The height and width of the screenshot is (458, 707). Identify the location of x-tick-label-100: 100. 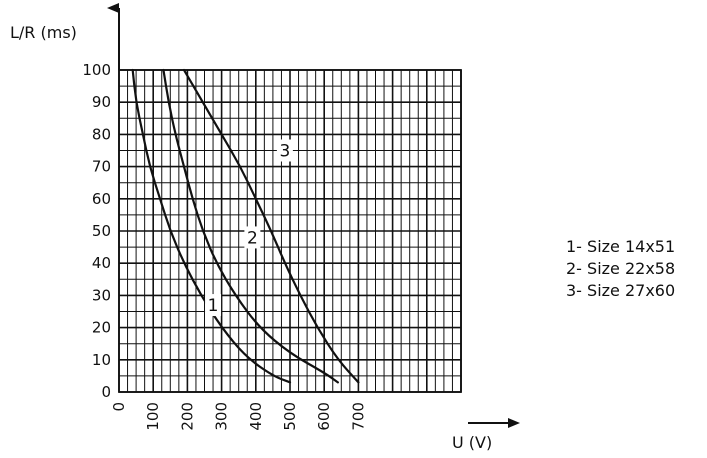
(153, 416).